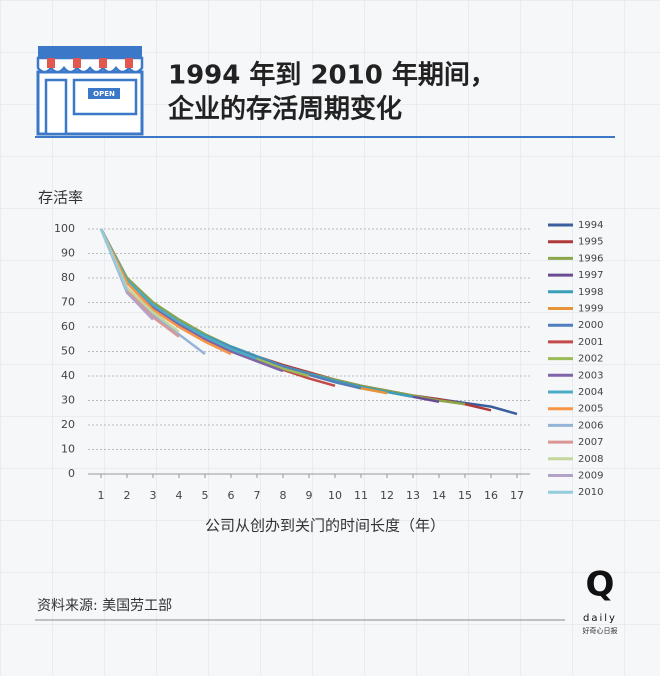  I want to click on x-tick-label: 6, so click(231, 495).